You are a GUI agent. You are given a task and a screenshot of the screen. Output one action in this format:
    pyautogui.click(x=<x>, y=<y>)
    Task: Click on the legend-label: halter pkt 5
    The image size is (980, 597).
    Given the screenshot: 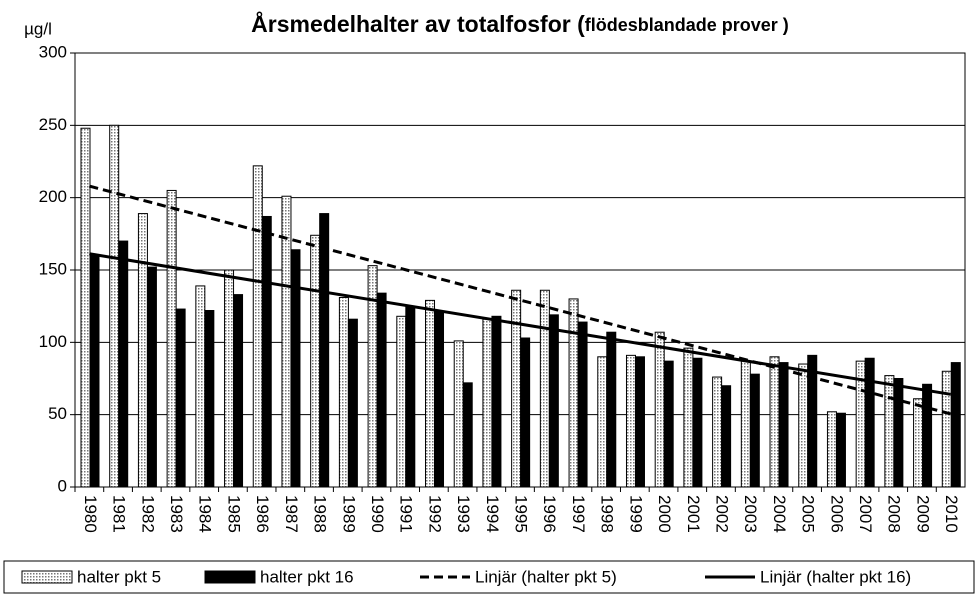 What is the action you would take?
    pyautogui.click(x=119, y=576)
    